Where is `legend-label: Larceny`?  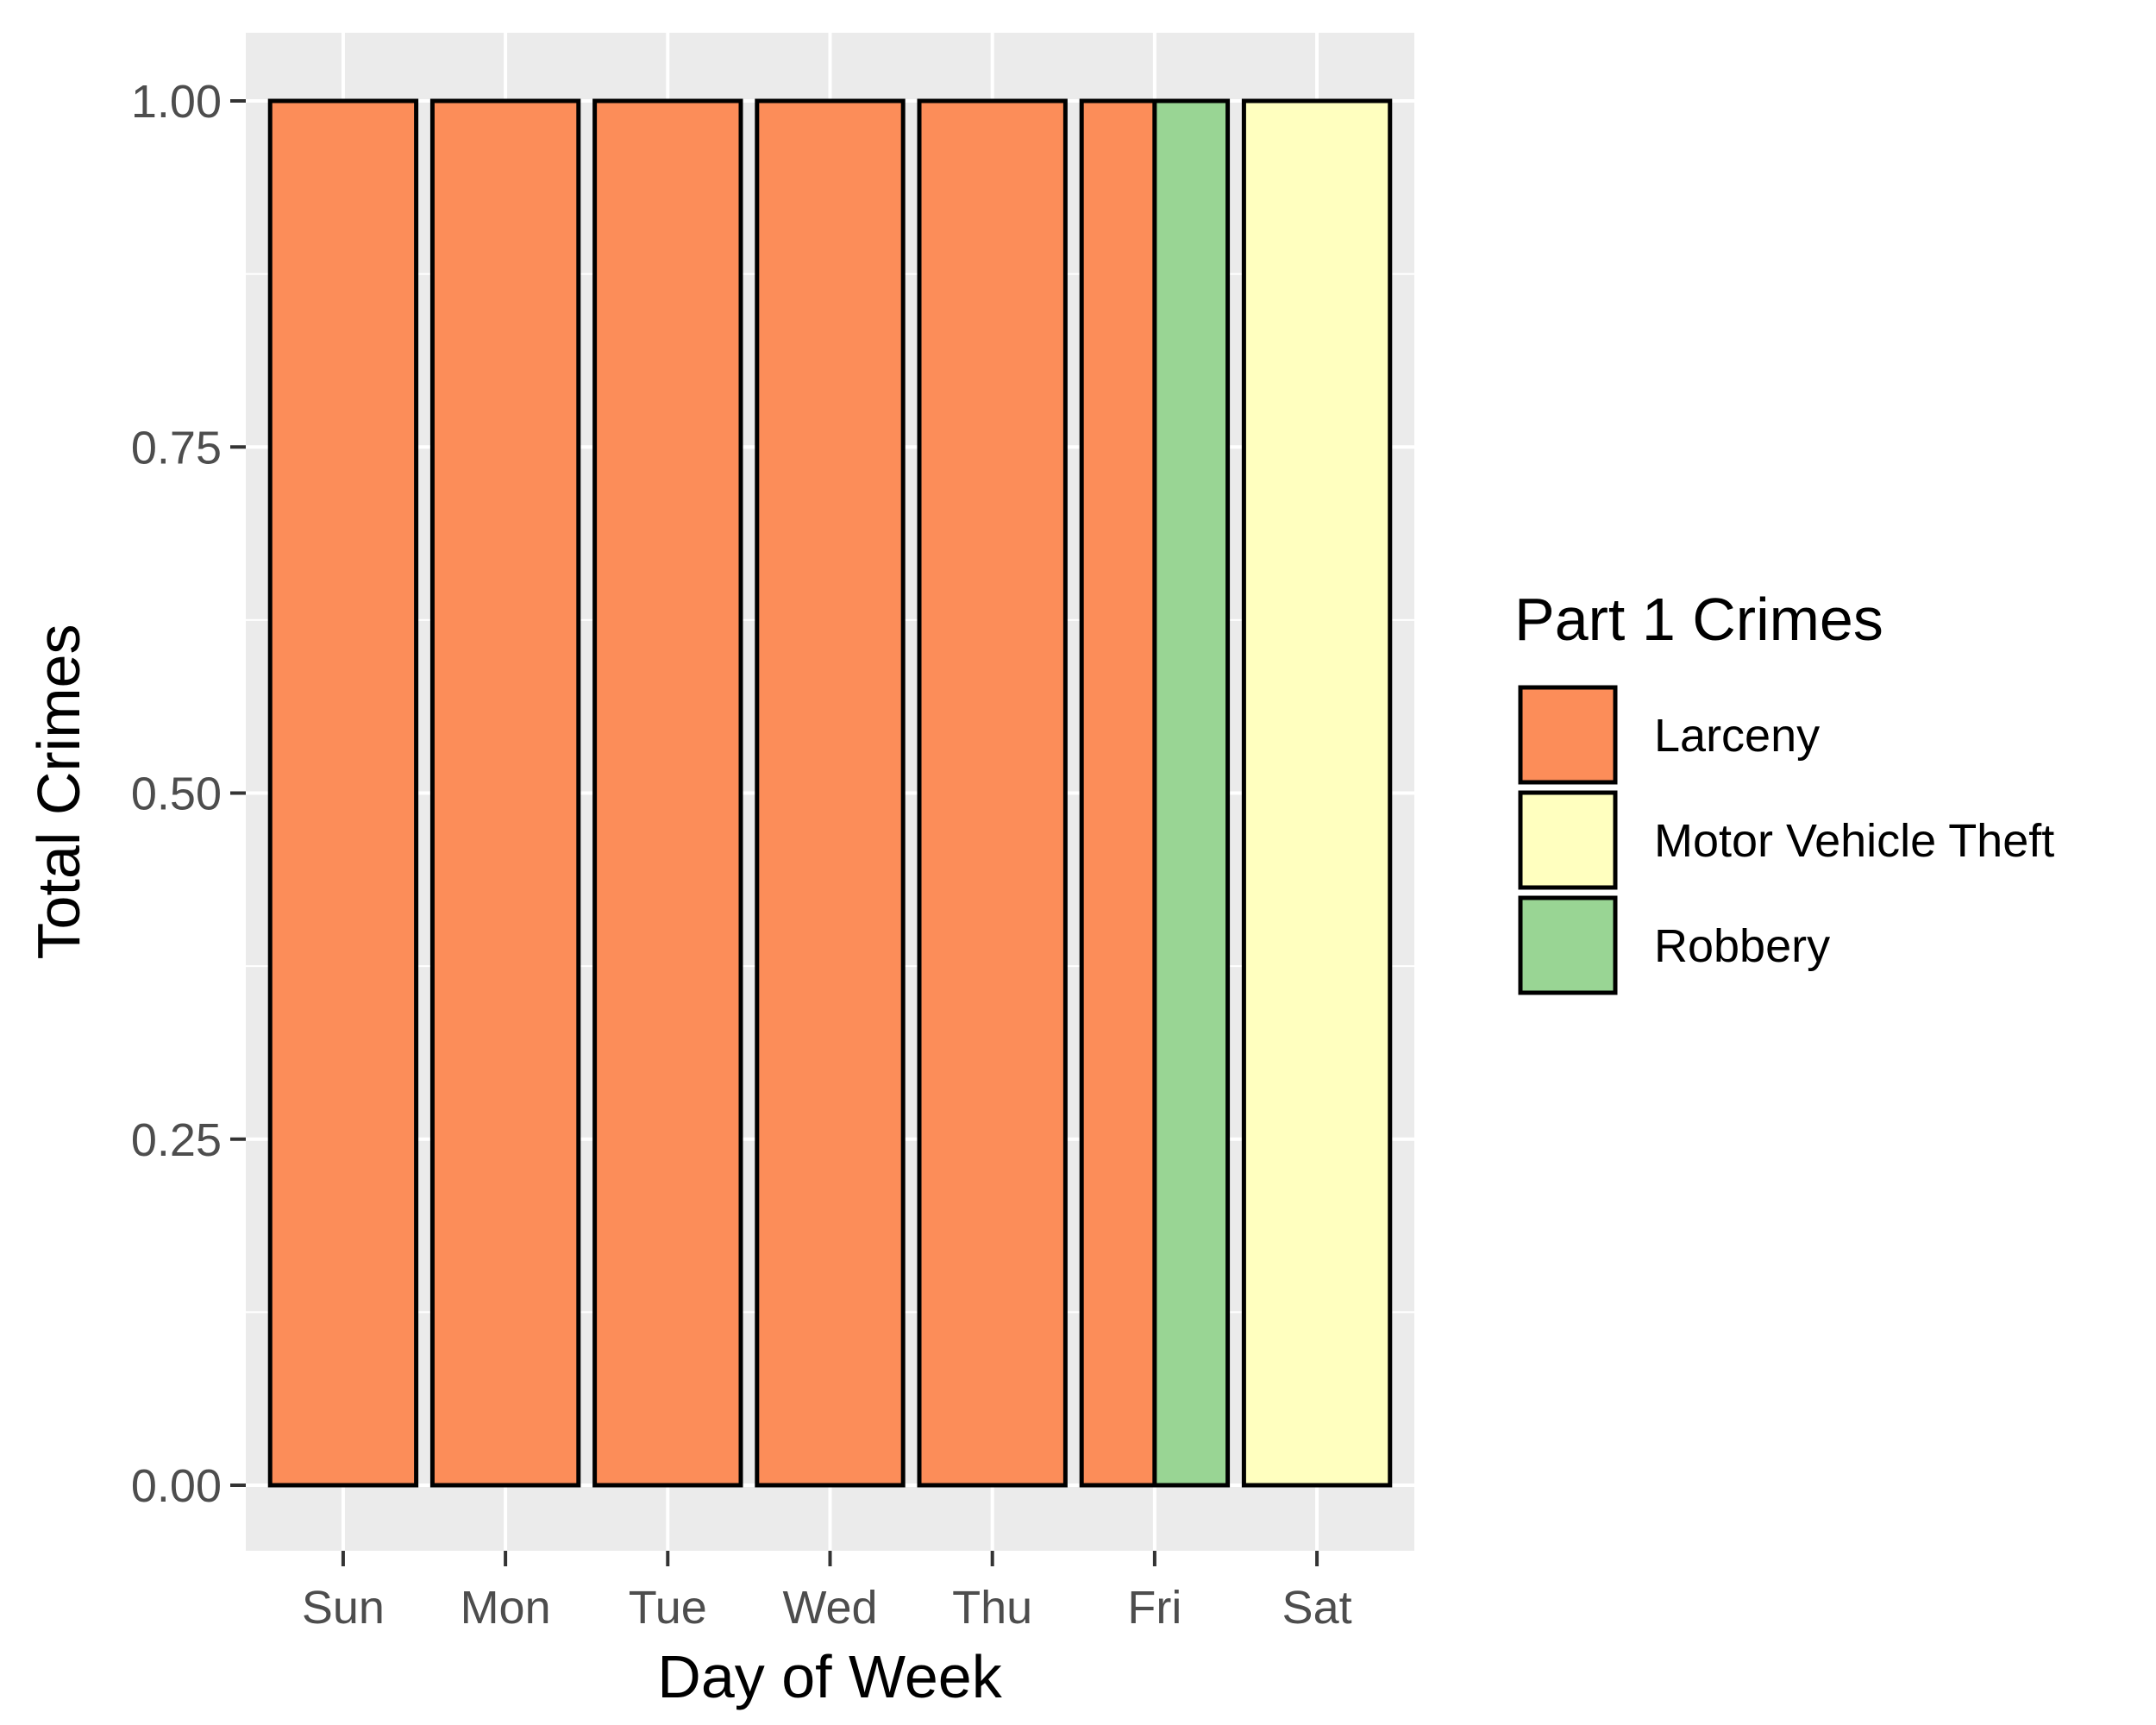 legend-label: Larceny is located at coordinates (1737, 736).